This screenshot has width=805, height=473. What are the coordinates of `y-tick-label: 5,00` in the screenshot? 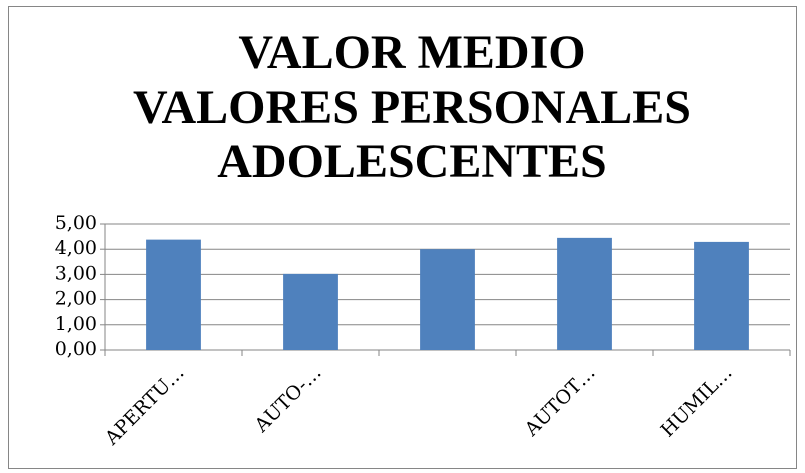 It's located at (76, 223).